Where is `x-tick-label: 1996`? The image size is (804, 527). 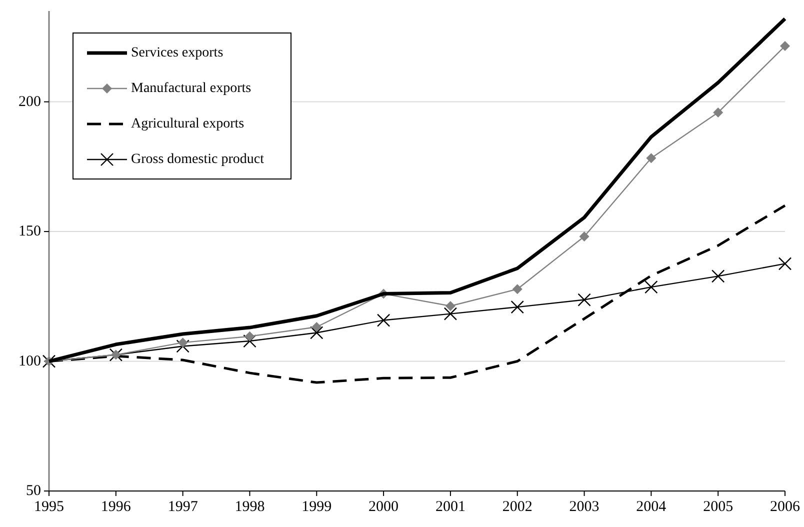
x-tick-label: 1996 is located at coordinates (116, 507).